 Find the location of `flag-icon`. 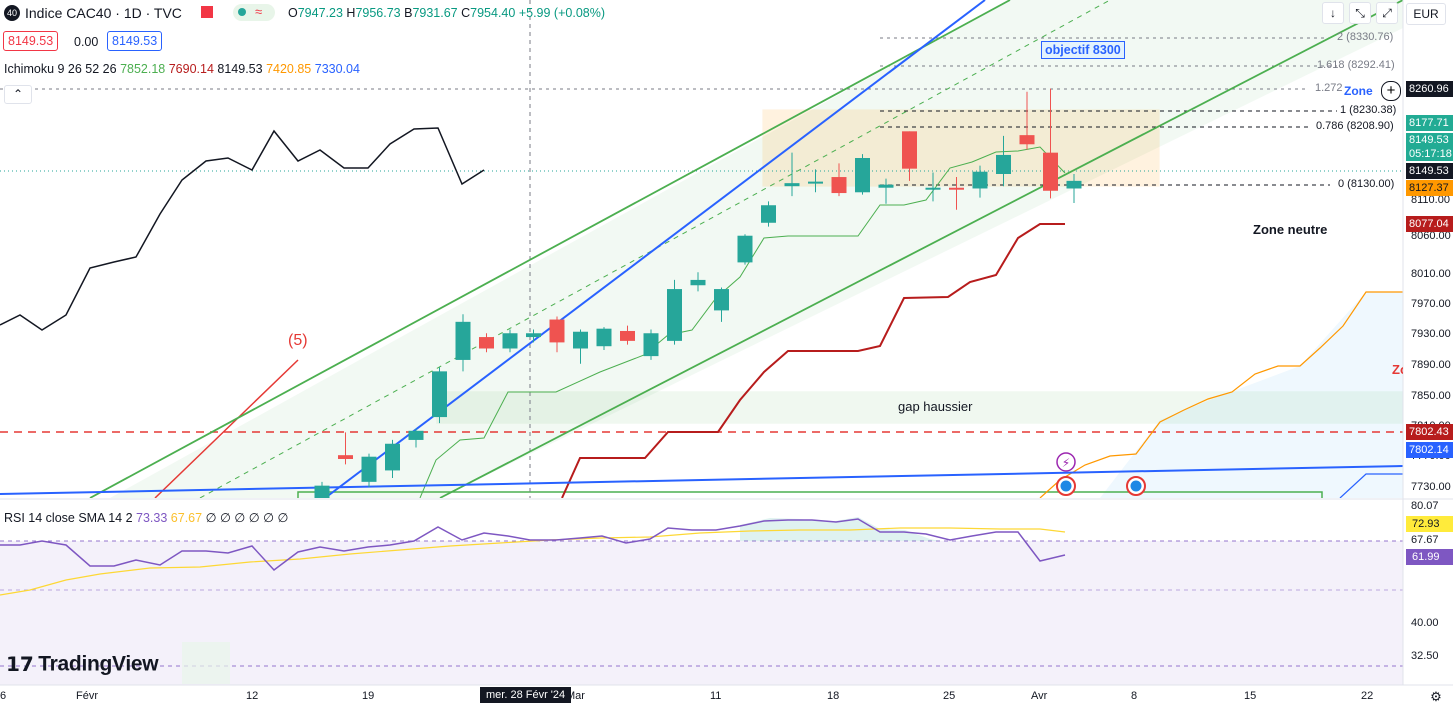

flag-icon is located at coordinates (207, 12).